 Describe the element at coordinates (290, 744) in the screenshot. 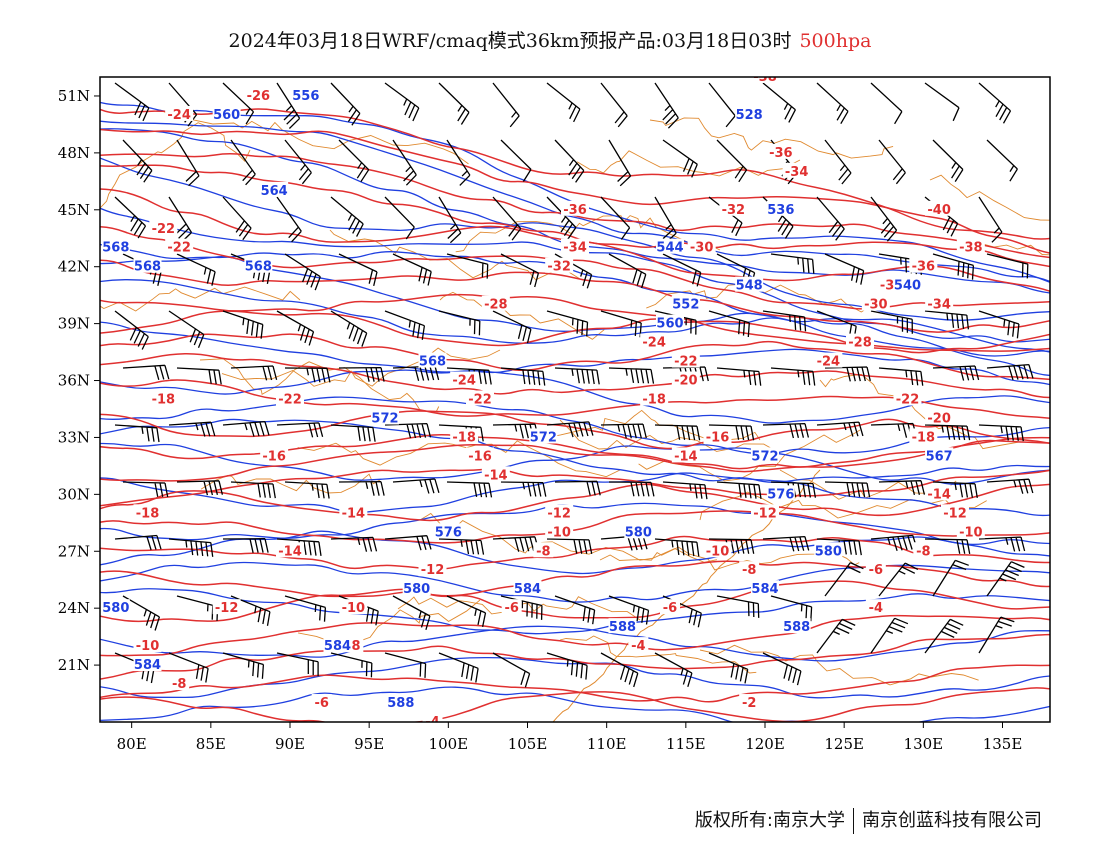

I see `lon-label: 90E` at that location.